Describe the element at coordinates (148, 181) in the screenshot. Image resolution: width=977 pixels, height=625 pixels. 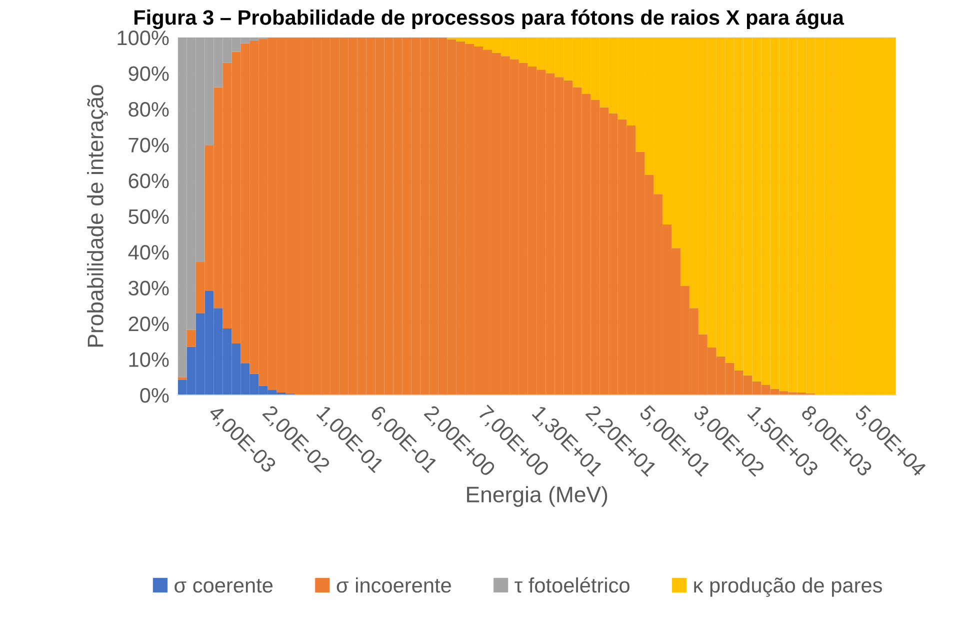
I see `y-tick-label: 60%` at that location.